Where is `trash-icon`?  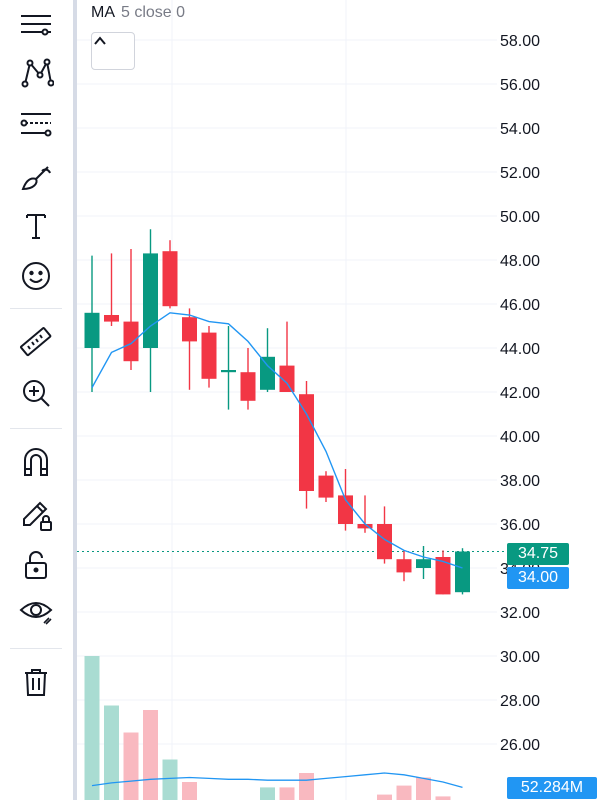
trash-icon is located at coordinates (36, 682).